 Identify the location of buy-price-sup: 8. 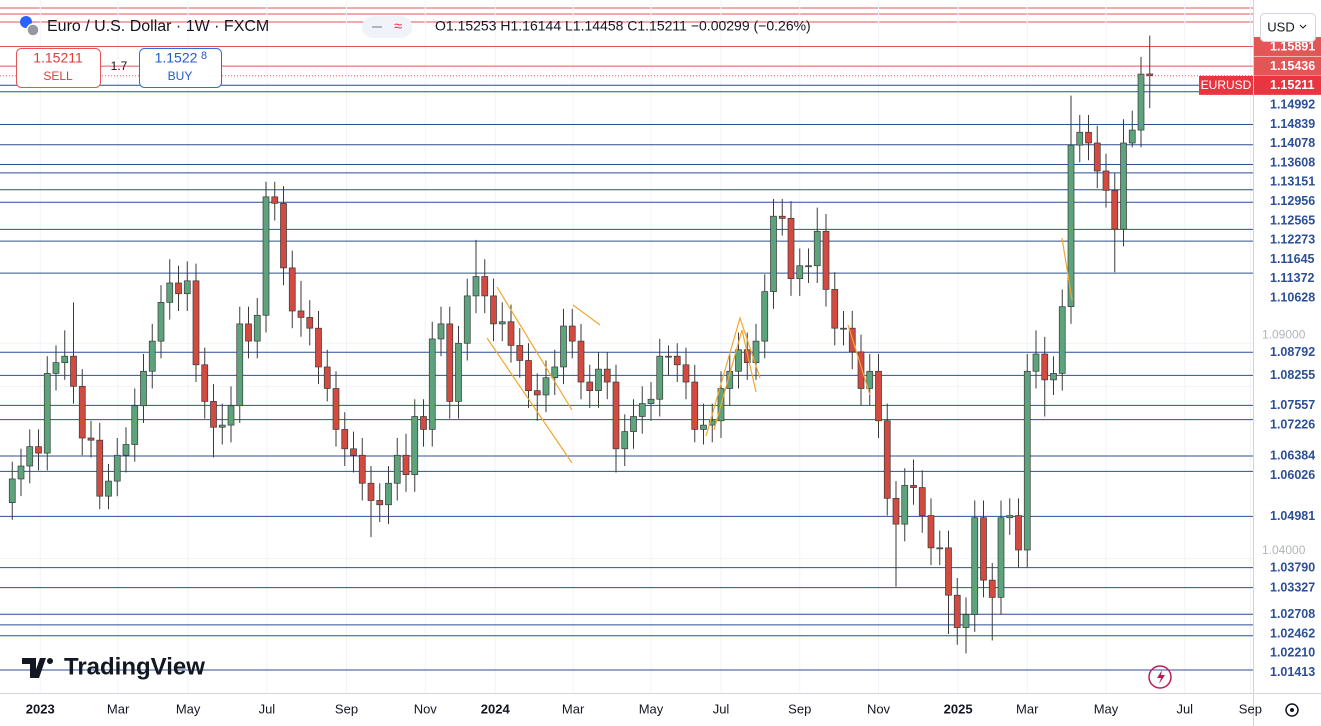
(204, 56).